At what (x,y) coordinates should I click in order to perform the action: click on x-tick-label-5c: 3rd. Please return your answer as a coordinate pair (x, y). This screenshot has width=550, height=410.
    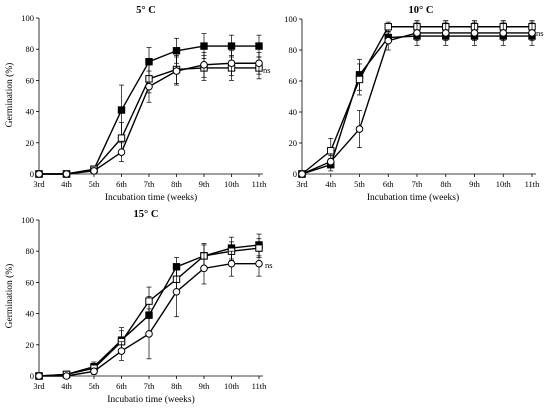
    Looking at the image, I should click on (39, 184).